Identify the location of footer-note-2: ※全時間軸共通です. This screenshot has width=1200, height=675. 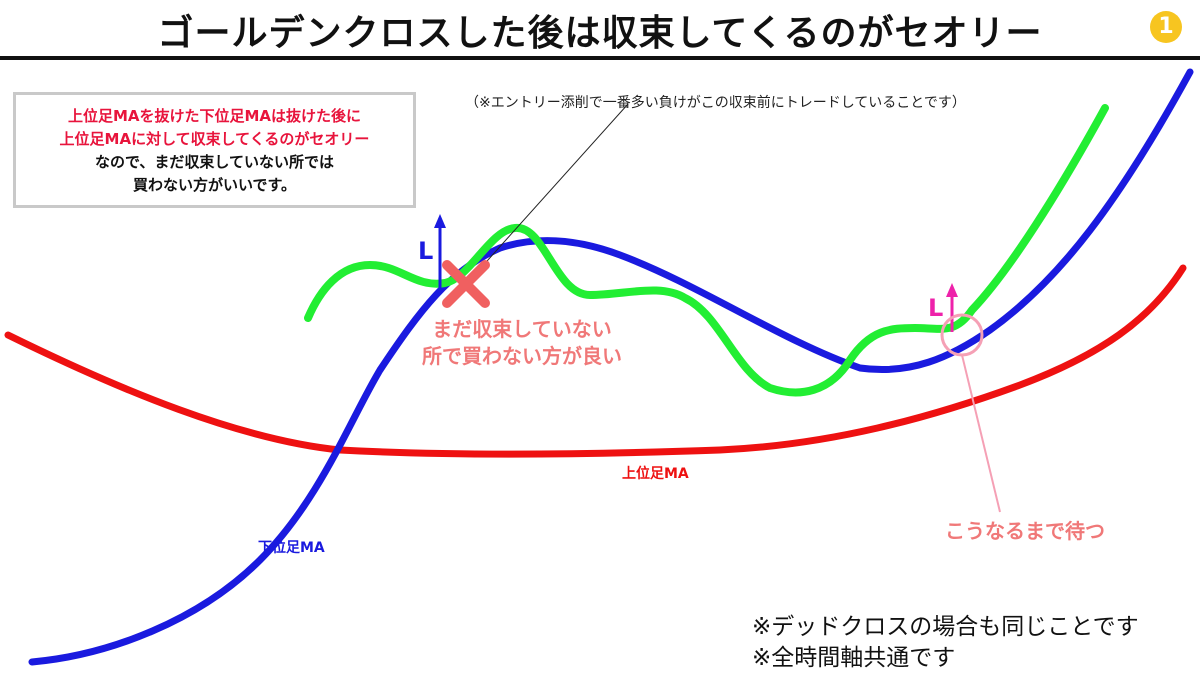
(854, 658).